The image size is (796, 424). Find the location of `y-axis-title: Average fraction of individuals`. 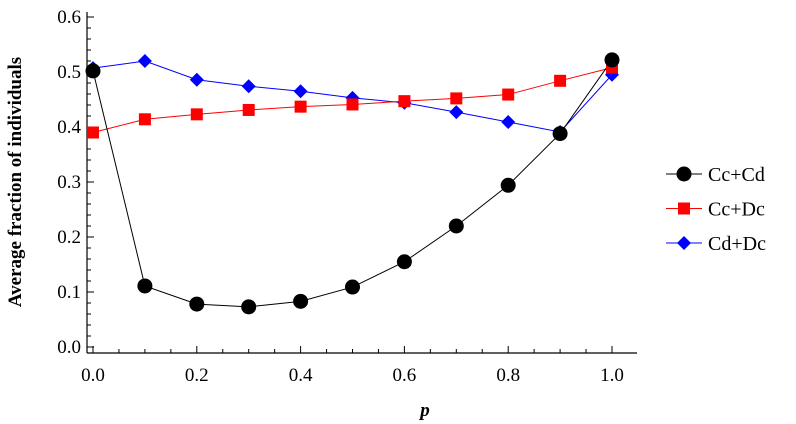

y-axis-title: Average fraction of individuals is located at coordinates (15, 182).